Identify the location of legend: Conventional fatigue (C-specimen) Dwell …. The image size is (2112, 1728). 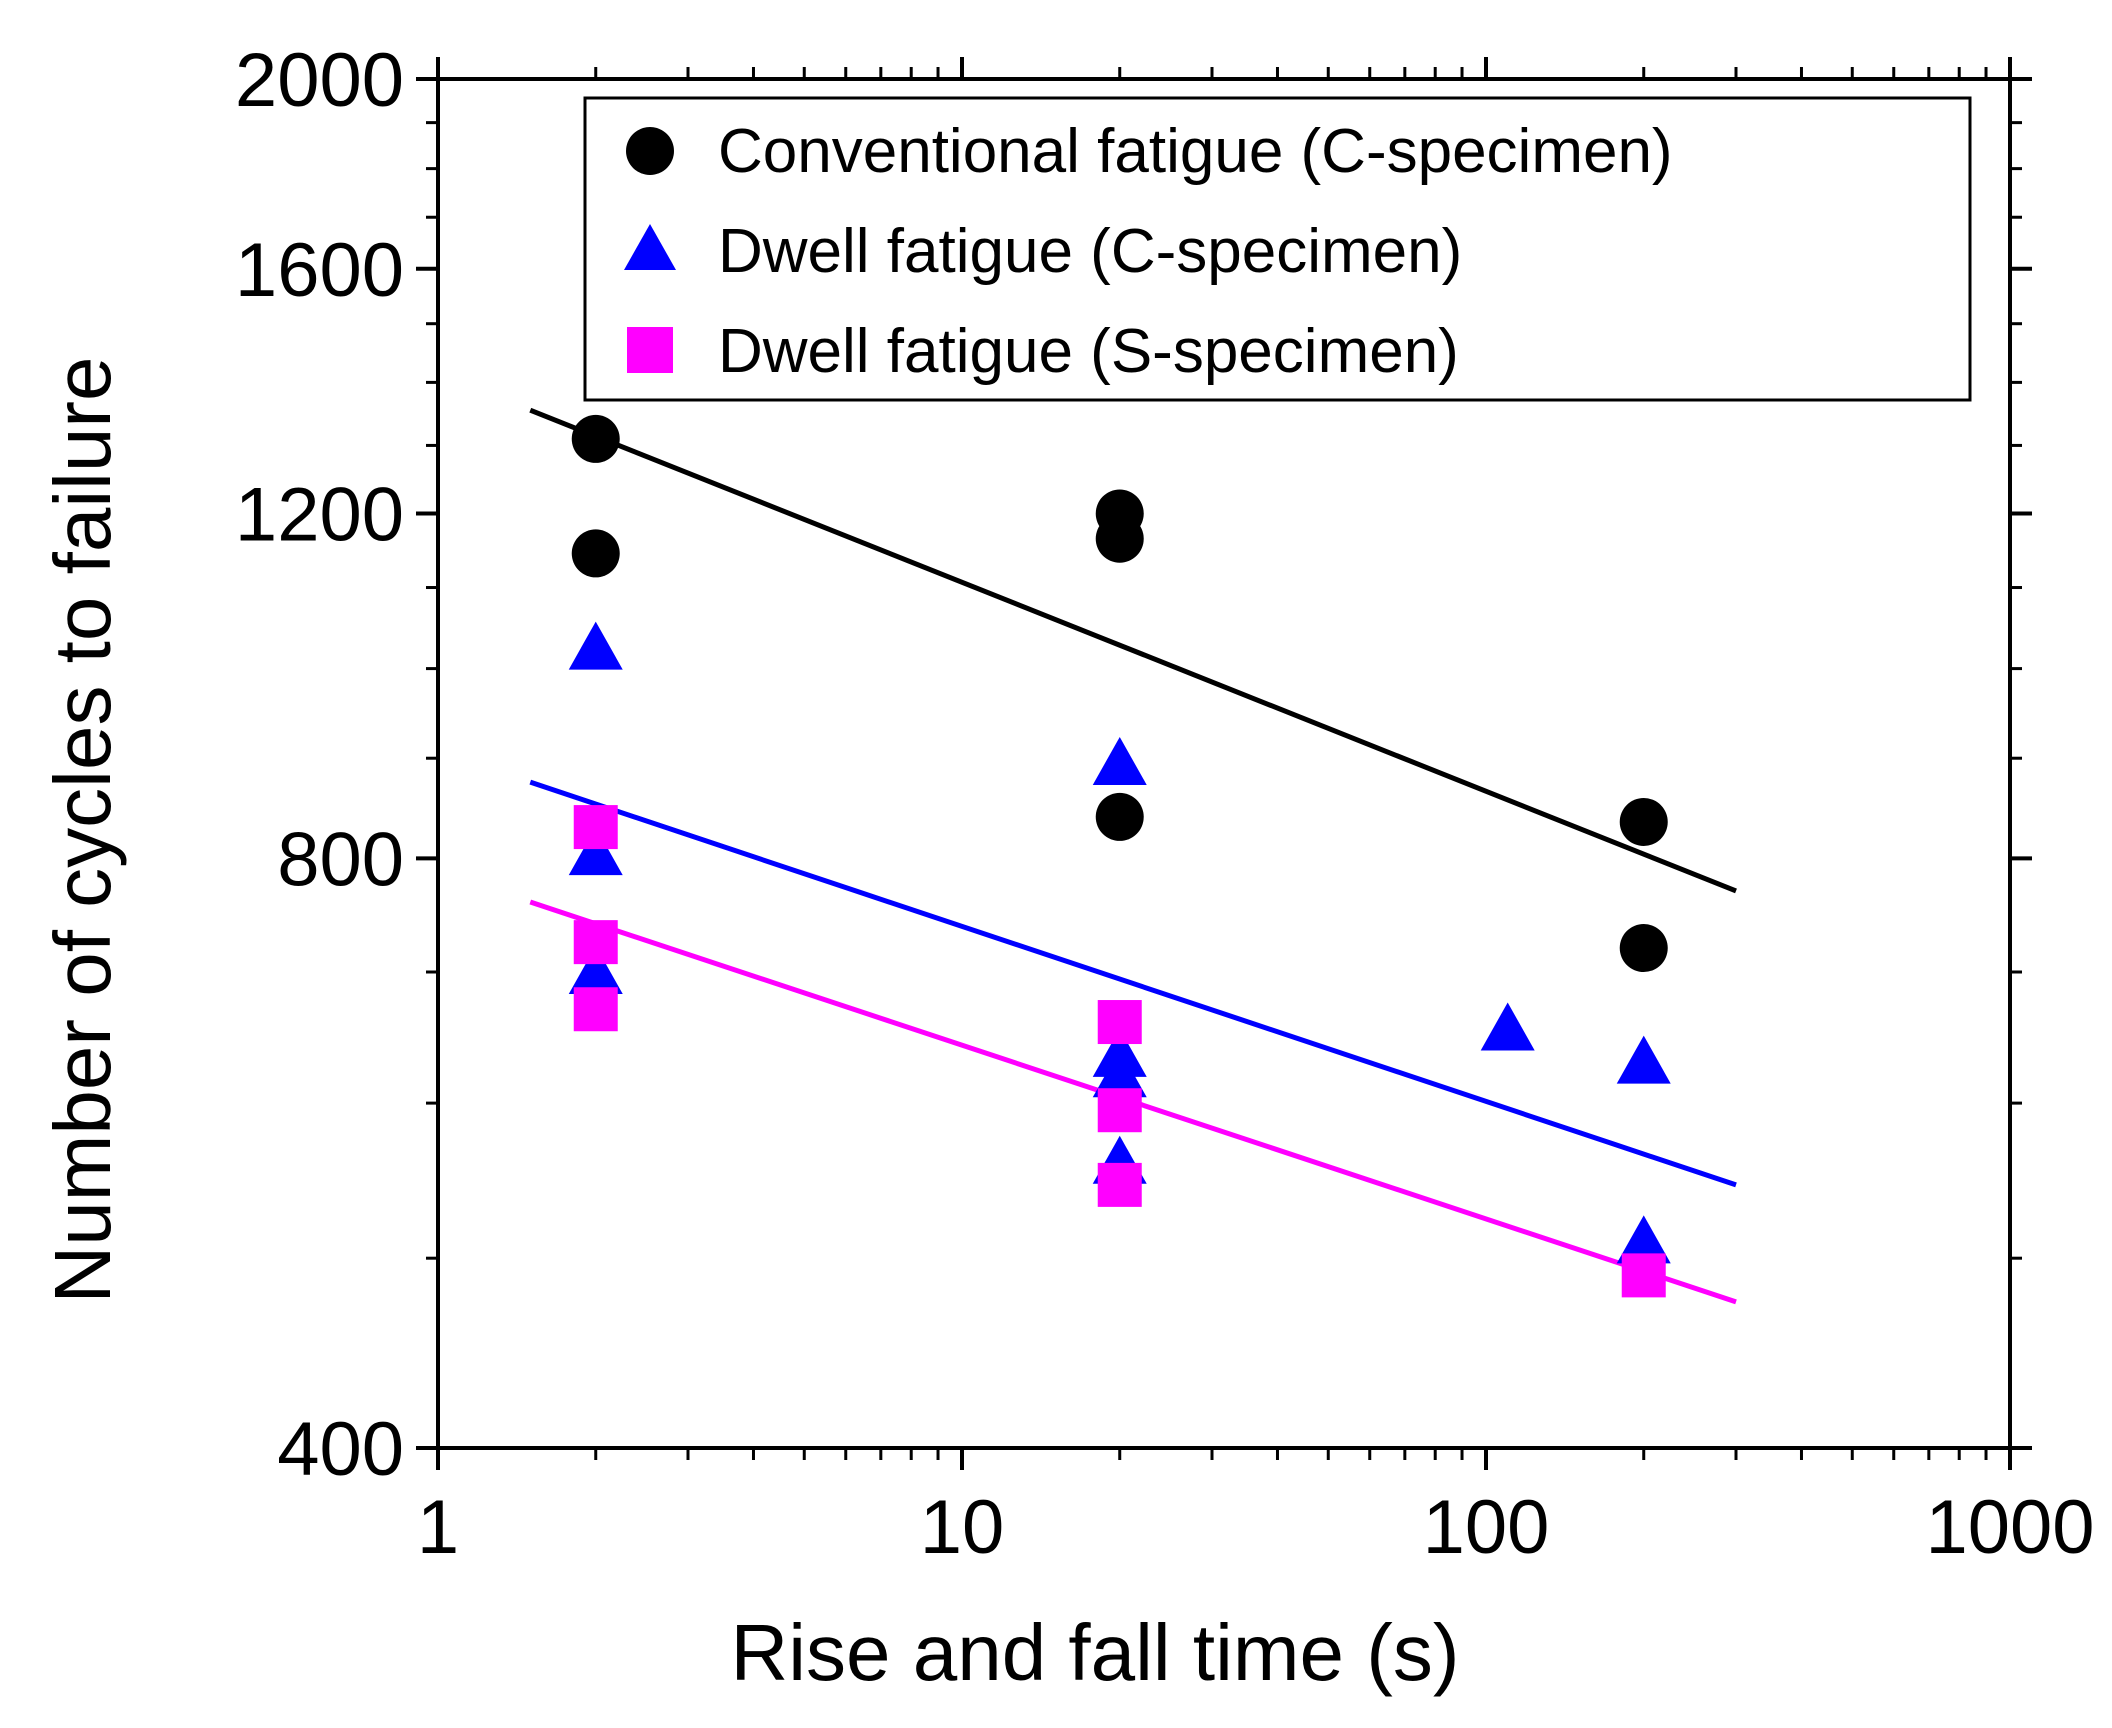
(1277, 249).